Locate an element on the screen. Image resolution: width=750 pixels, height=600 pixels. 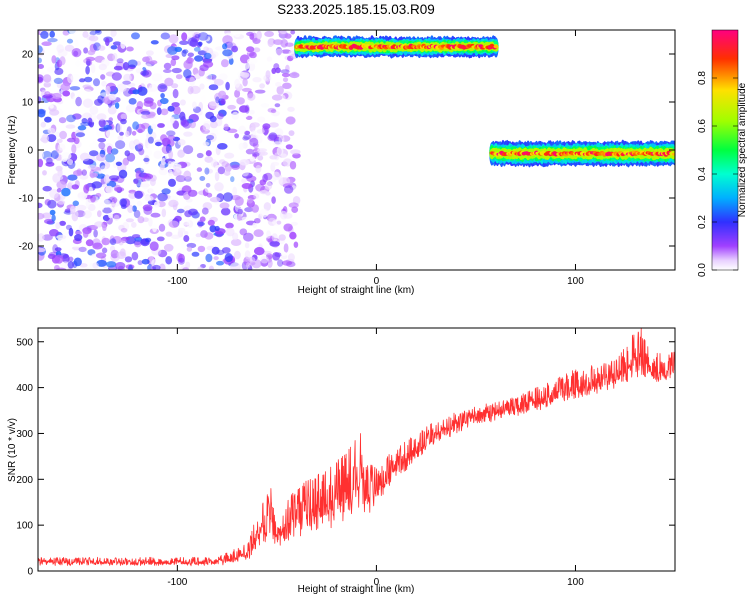
colorbar-ticks: 0.0 0.2 0.4 0.6 0.8 is located at coordinates (717, 174).